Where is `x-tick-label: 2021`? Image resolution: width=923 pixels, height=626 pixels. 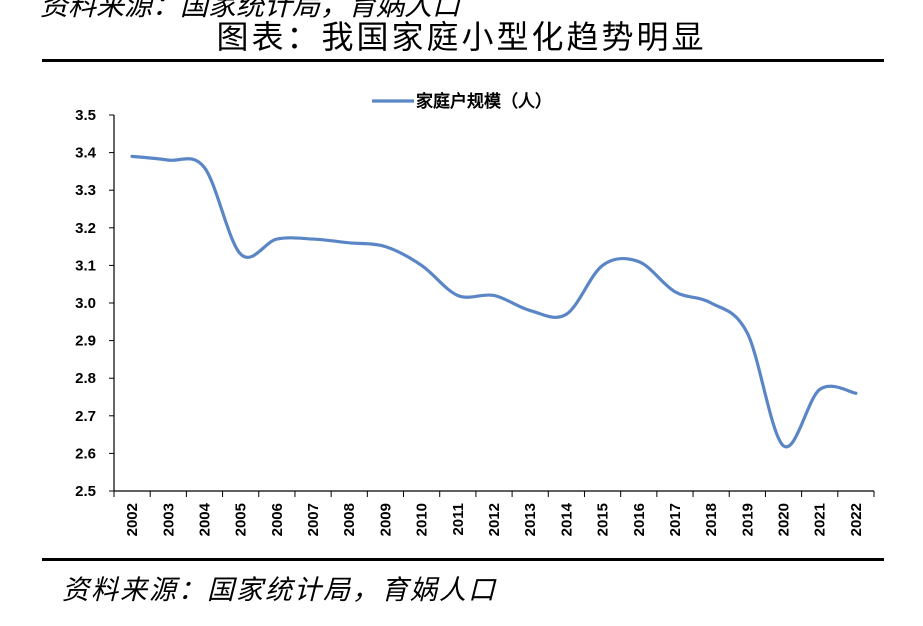
x-tick-label: 2021 is located at coordinates (820, 519).